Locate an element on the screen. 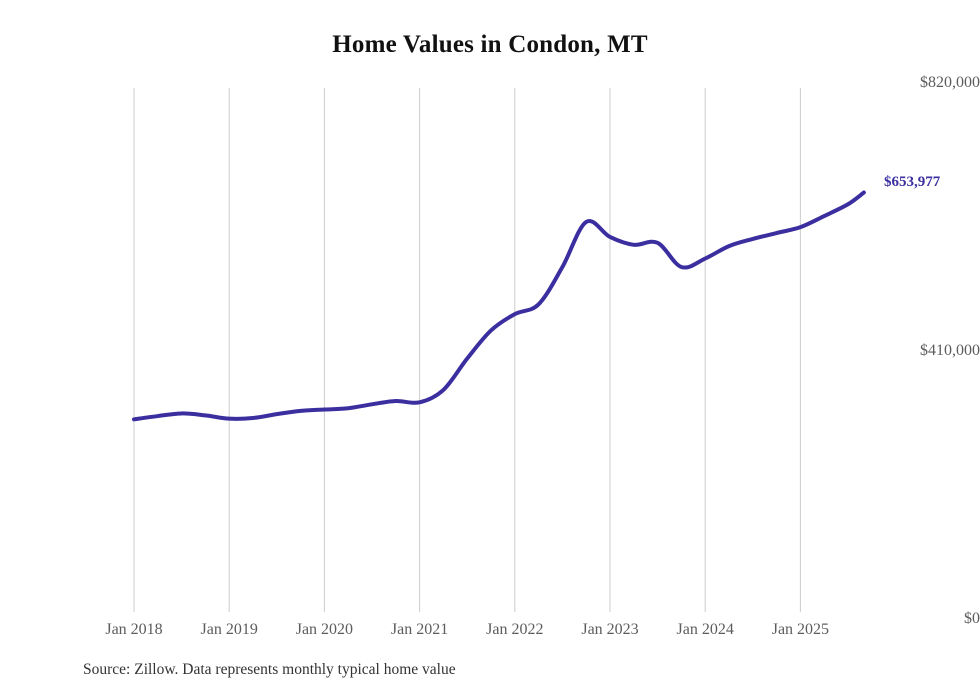  x-axis-tick-label: Jan 2018 is located at coordinates (134, 629).